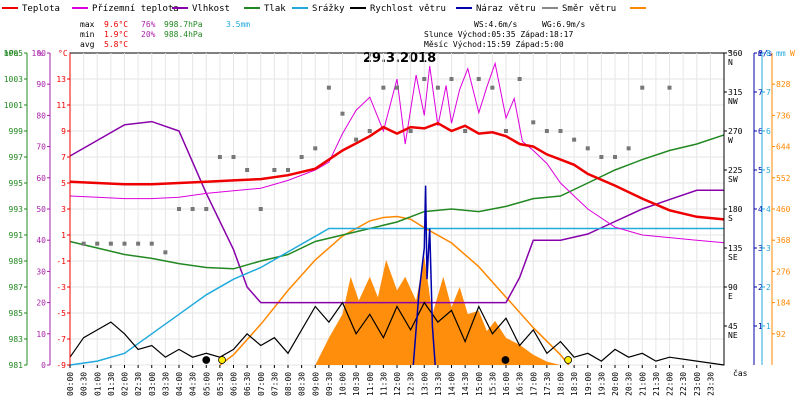 This screenshot has height=400, width=800. Describe the element at coordinates (783, 147) in the screenshot. I see `axis-solar-tick-label: 644` at that location.